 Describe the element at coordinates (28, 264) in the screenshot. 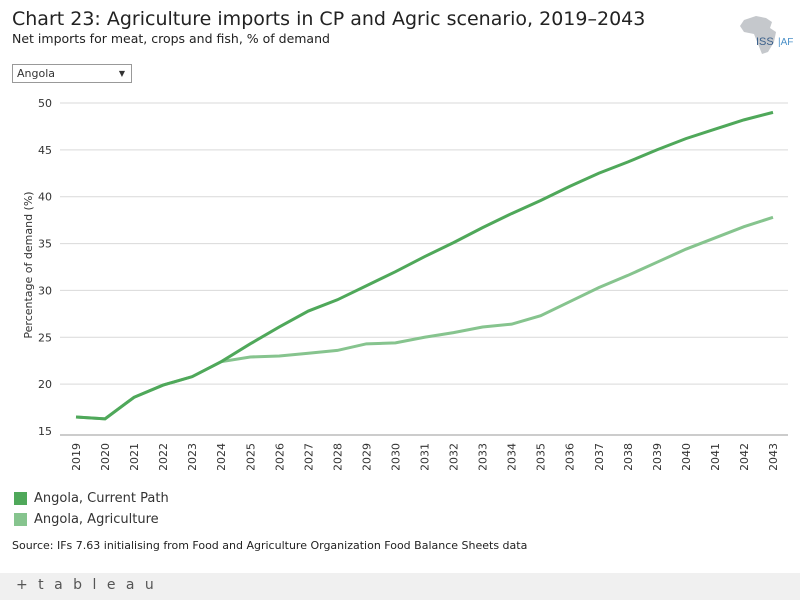

I see `y-axis-label: Percentage of demand (%)` at that location.